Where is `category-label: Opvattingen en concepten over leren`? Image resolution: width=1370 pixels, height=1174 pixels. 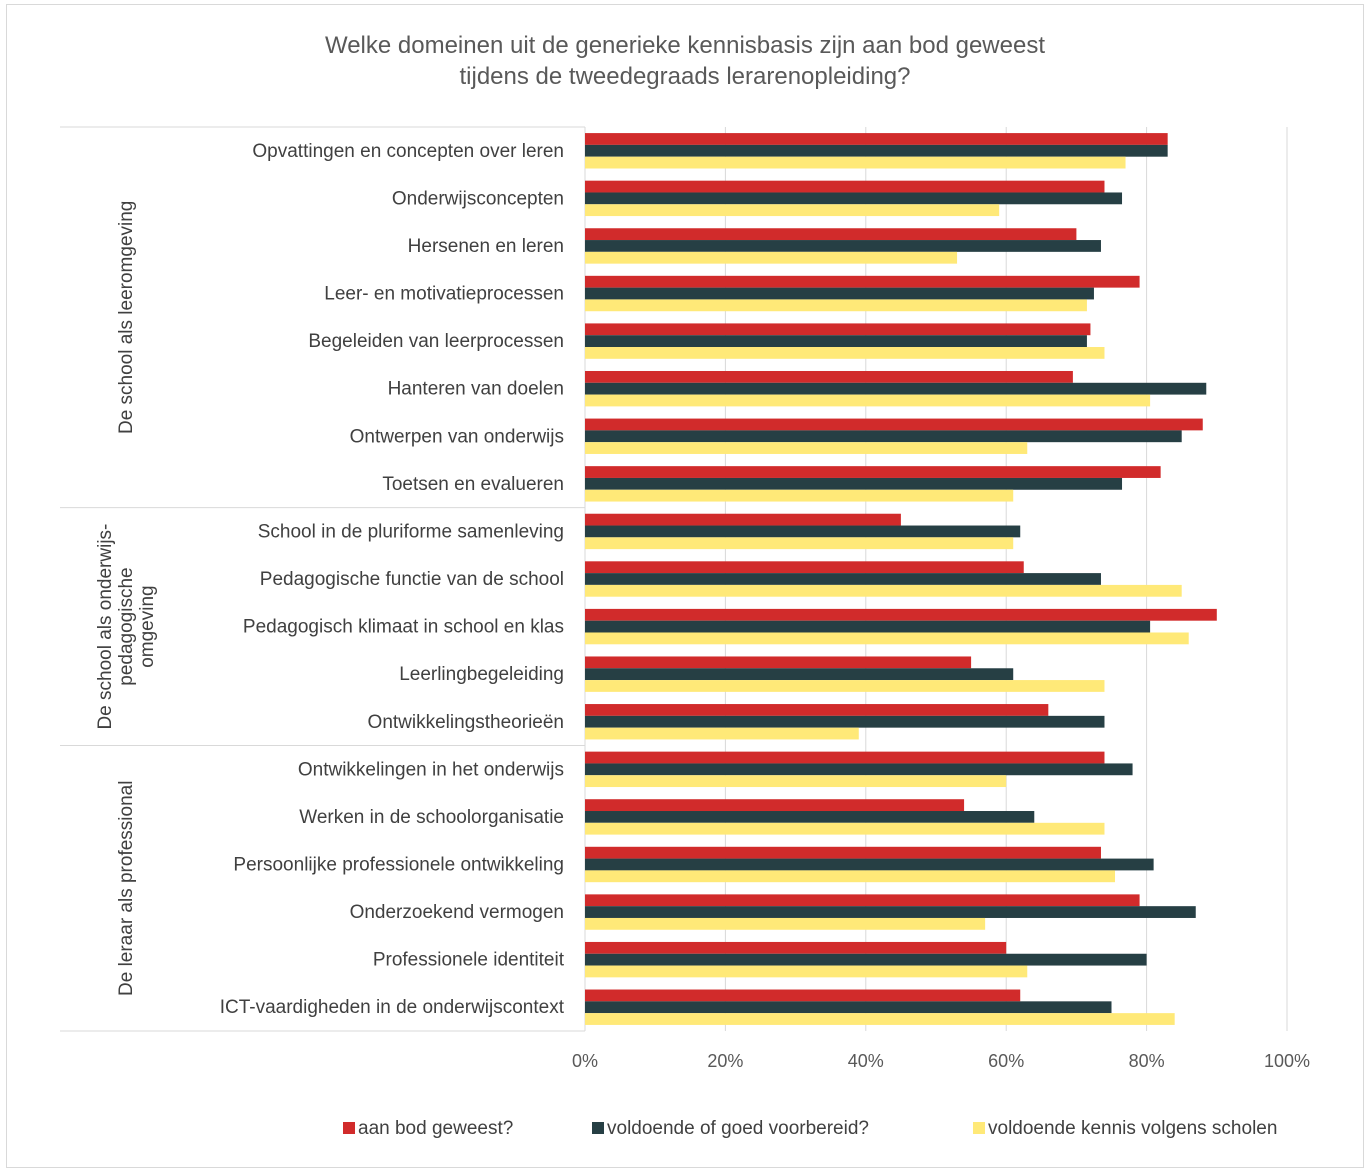 category-label: Opvattingen en concepten over leren is located at coordinates (408, 151).